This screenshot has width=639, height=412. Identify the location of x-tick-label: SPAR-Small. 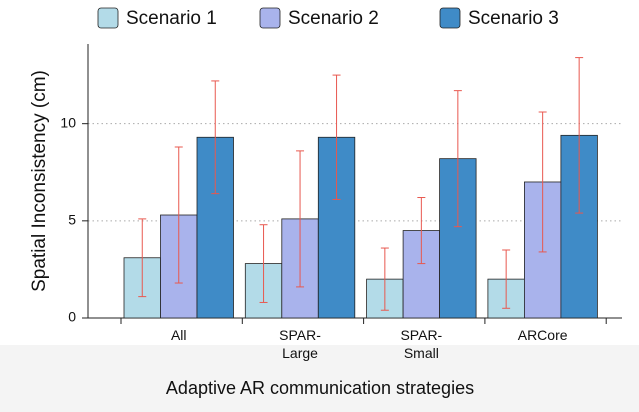
(421, 344).